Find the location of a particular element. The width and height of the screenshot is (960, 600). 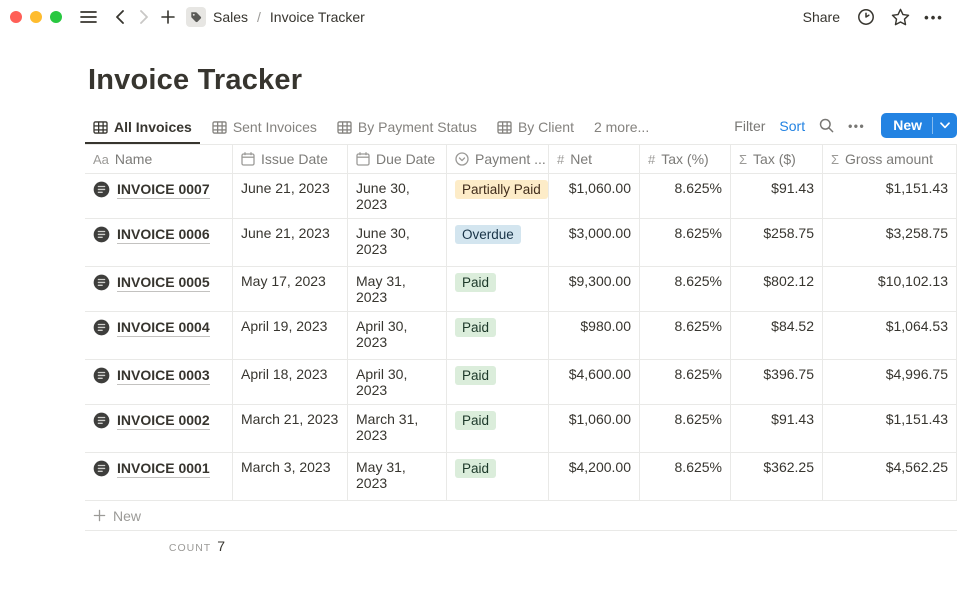

more-options-button: ••• is located at coordinates (934, 17).